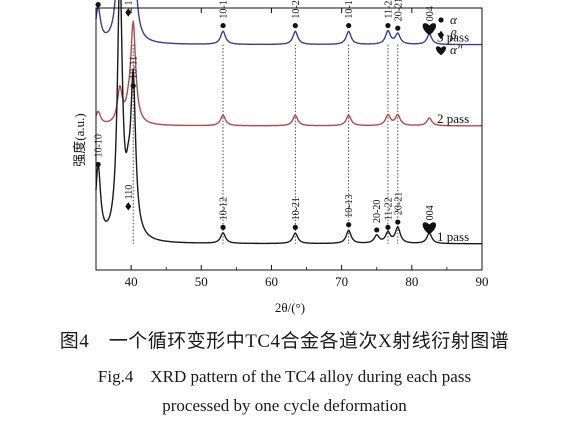 The image size is (569, 436). I want to click on x-tick-label-1: 50, so click(201, 281).